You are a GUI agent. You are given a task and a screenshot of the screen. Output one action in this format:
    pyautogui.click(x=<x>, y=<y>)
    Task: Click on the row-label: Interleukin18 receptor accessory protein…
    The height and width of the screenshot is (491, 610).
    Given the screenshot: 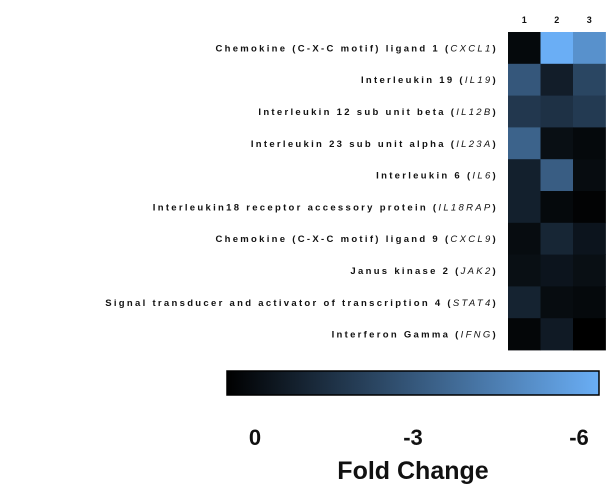 What is the action you would take?
    pyautogui.click(x=325, y=207)
    